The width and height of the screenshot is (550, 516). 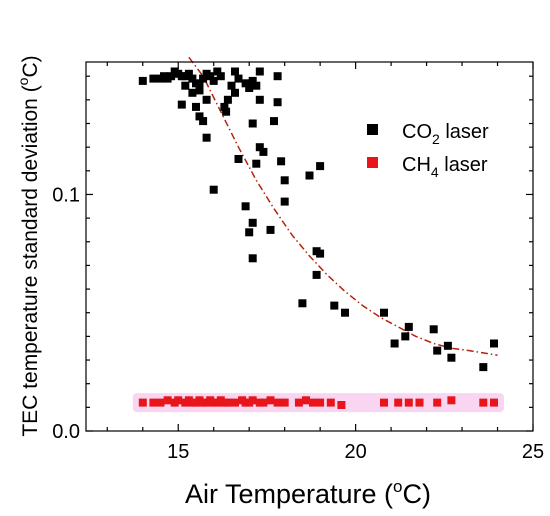 What do you see at coordinates (355, 452) in the screenshot?
I see `x-tick-label: 20` at bounding box center [355, 452].